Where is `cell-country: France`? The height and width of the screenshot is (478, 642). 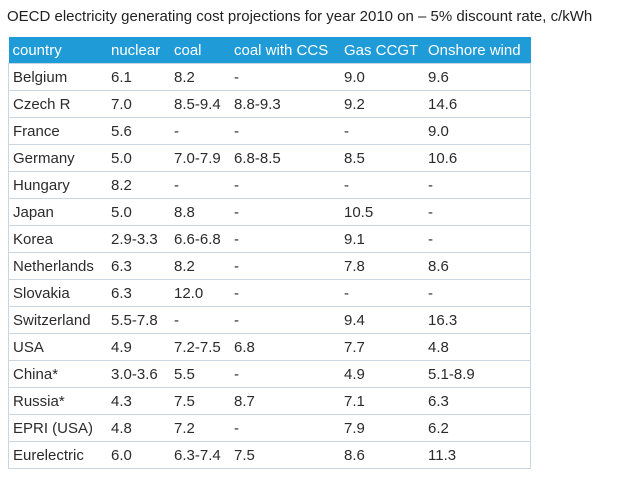 cell-country: France is located at coordinates (57, 131).